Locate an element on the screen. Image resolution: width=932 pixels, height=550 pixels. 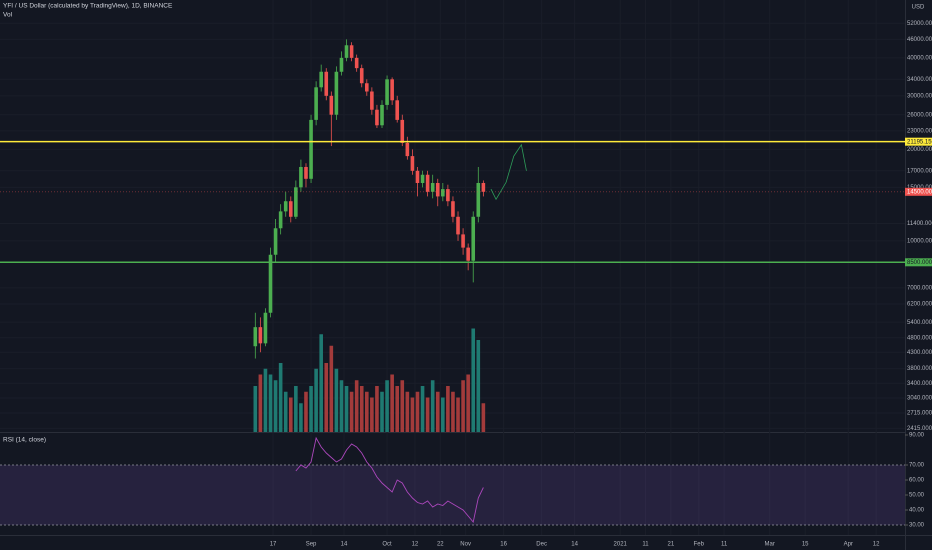
last-price-tag is located at coordinates (918, 191).